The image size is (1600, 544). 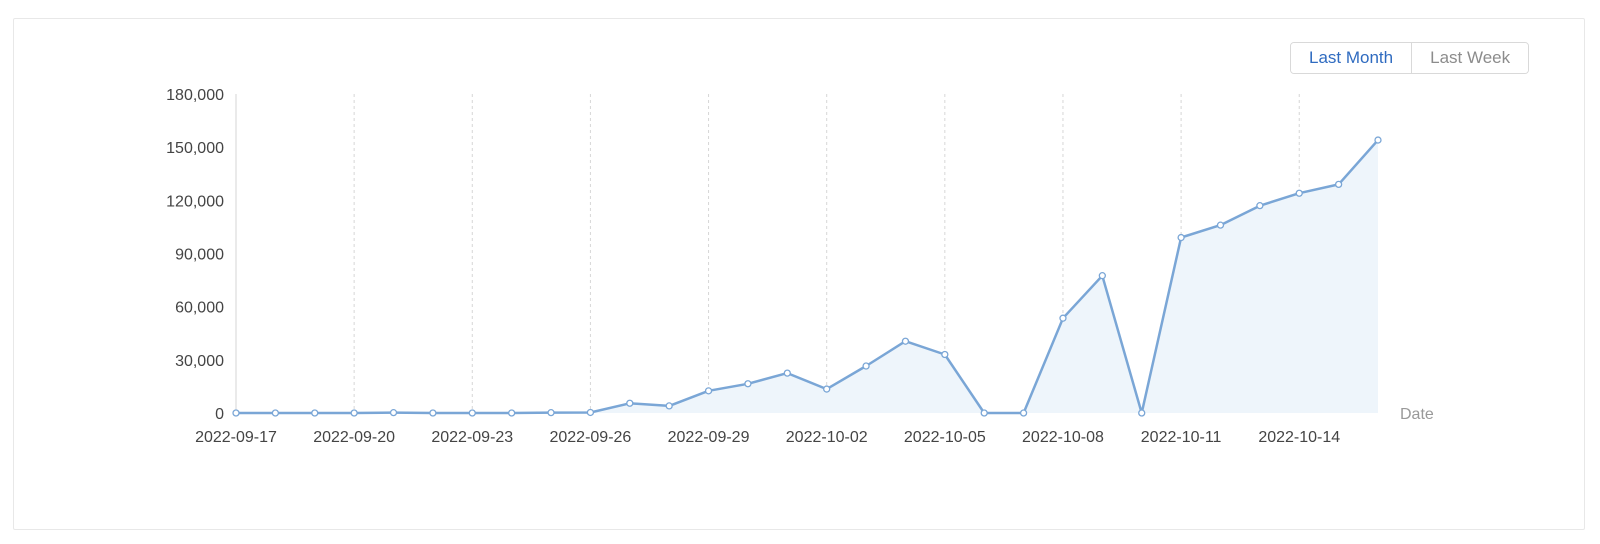 What do you see at coordinates (1299, 437) in the screenshot?
I see `x-tick-label: 2022-10-14` at bounding box center [1299, 437].